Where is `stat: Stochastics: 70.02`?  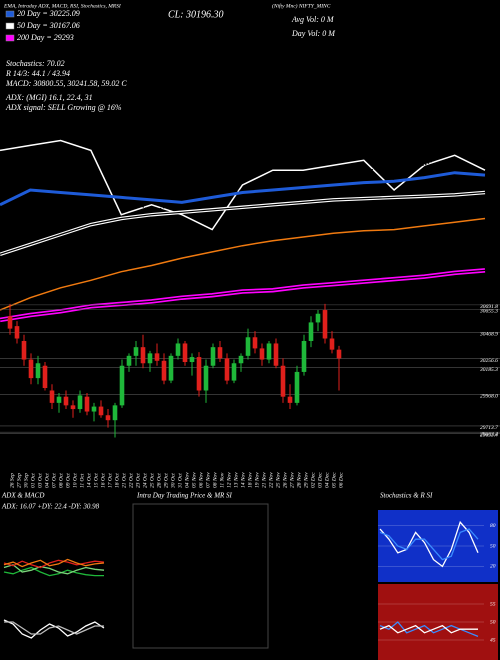 stat: Stochastics: 70.02 is located at coordinates (35, 63).